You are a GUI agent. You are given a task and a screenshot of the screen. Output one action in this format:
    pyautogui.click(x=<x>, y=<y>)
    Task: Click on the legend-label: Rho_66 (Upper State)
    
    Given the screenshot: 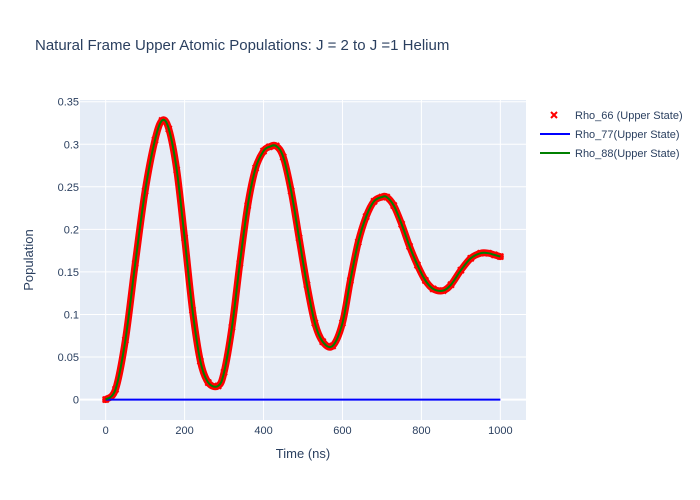 What is the action you would take?
    pyautogui.click(x=629, y=116)
    